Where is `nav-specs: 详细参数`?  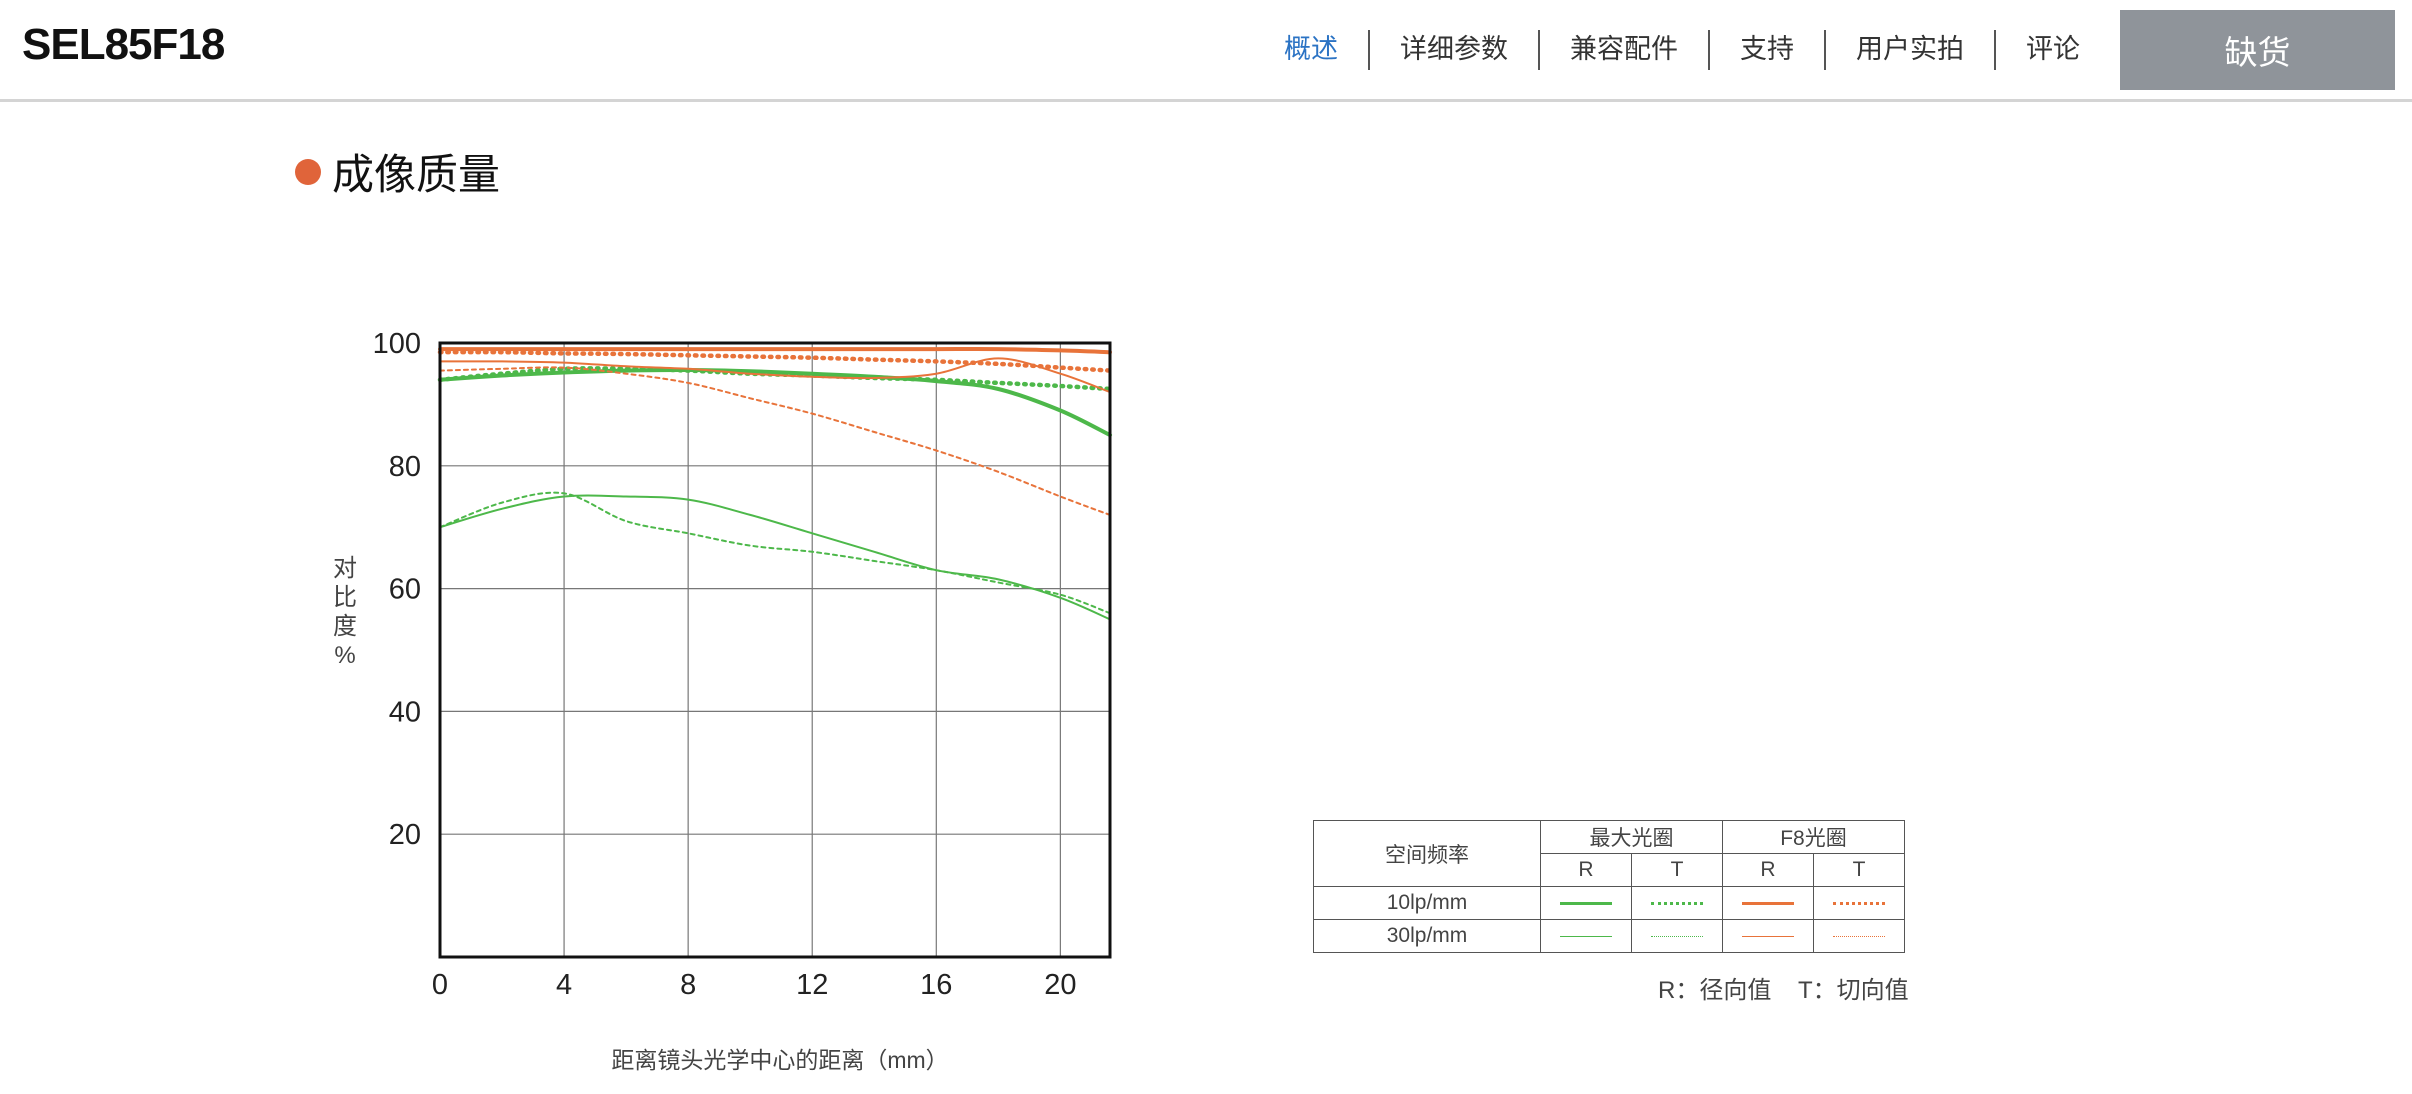 nav-specs: 详细参数 is located at coordinates (1455, 50).